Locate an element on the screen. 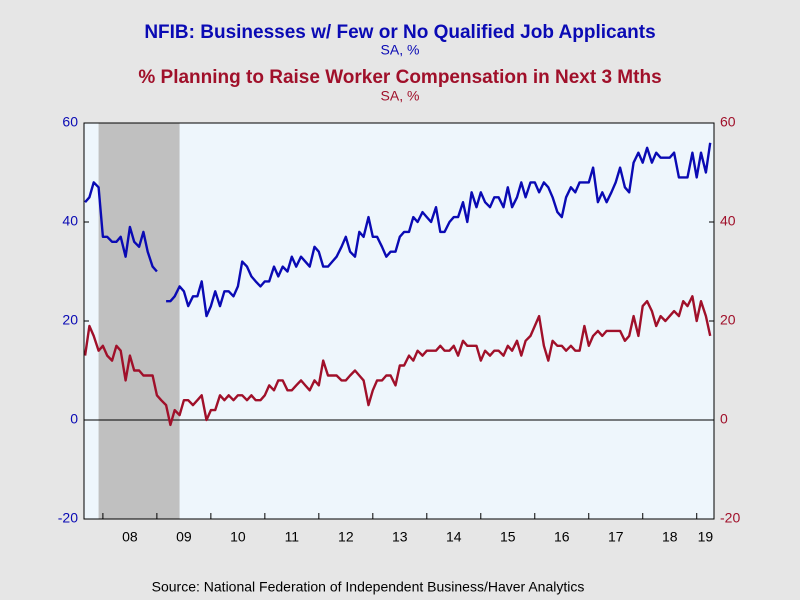 The height and width of the screenshot is (600, 800). y-tick-label: 20 is located at coordinates (70, 320).